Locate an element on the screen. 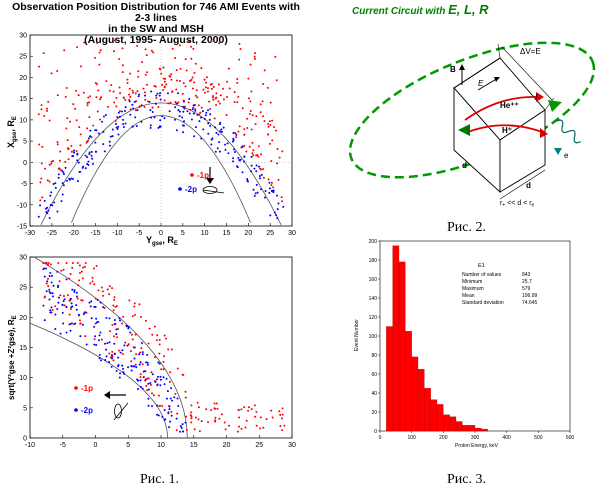 The width and height of the screenshot is (600, 495). fig2-i-label: I is located at coordinates (536, 97).